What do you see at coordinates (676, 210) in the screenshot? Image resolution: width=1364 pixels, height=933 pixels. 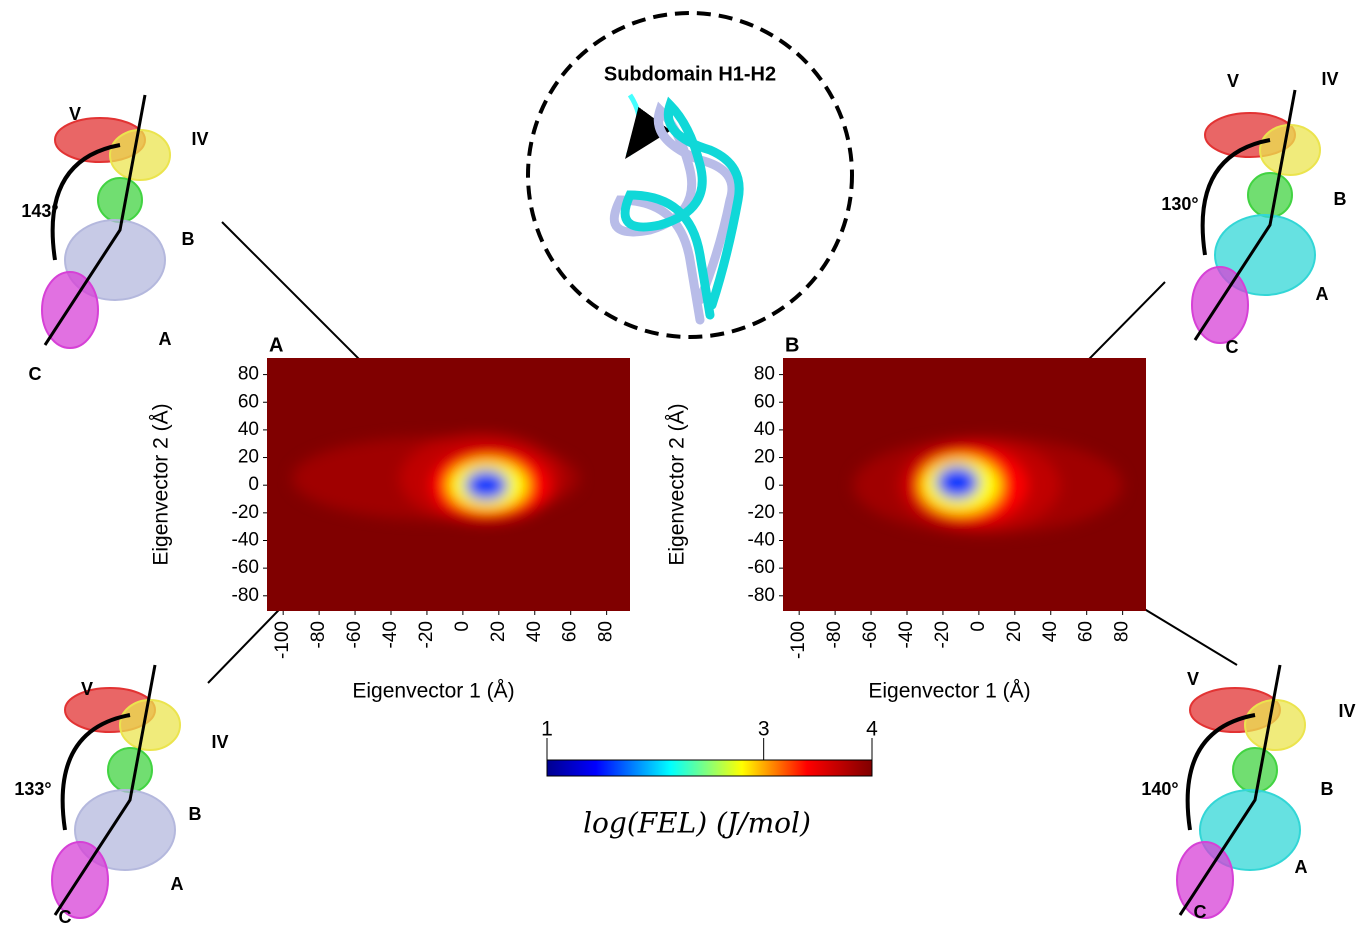 I see `helix-cartoon` at bounding box center [676, 210].